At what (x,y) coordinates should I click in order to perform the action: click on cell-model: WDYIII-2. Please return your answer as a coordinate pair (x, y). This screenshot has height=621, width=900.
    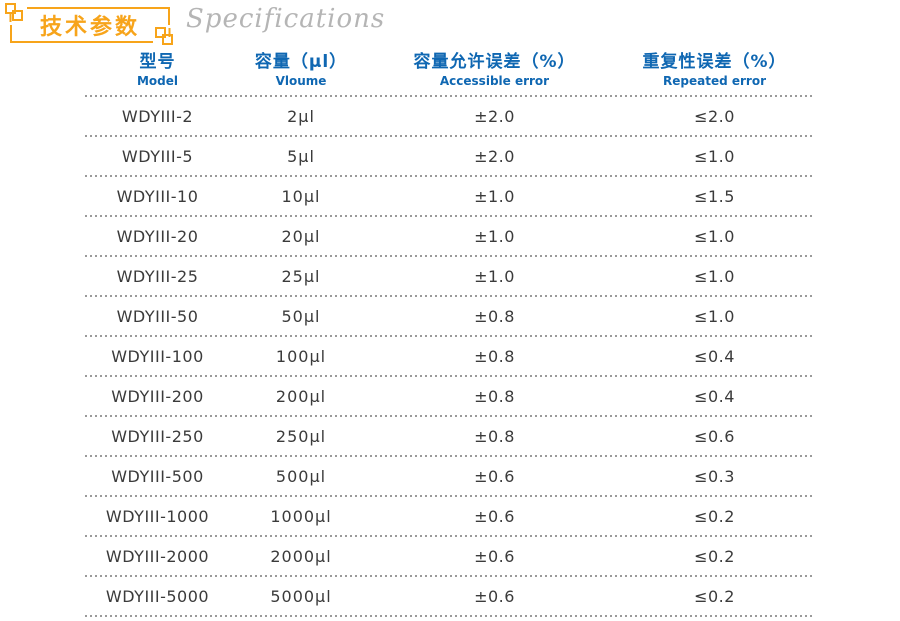
    Looking at the image, I should click on (157, 116).